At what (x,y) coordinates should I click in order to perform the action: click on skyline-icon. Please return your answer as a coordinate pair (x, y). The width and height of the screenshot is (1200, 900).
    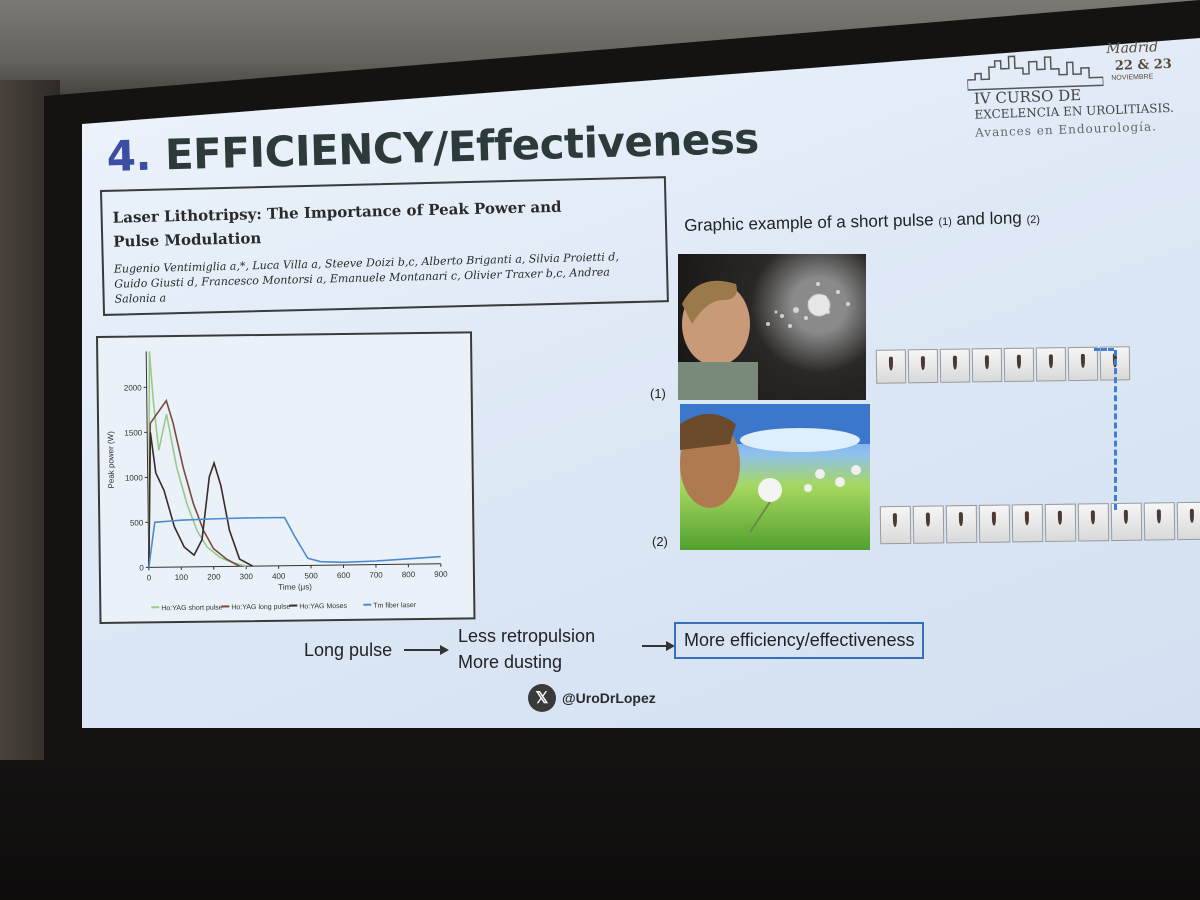
    Looking at the image, I should click on (1035, 73).